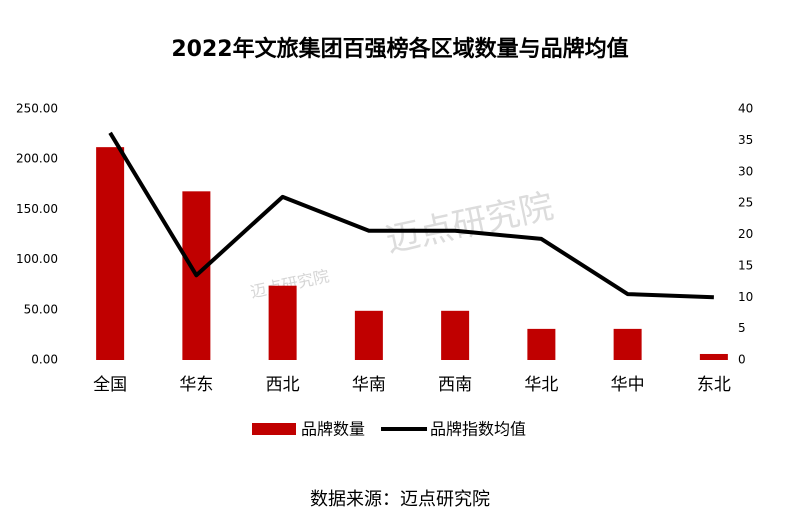  I want to click on x-tick-label: 全国, so click(110, 385).